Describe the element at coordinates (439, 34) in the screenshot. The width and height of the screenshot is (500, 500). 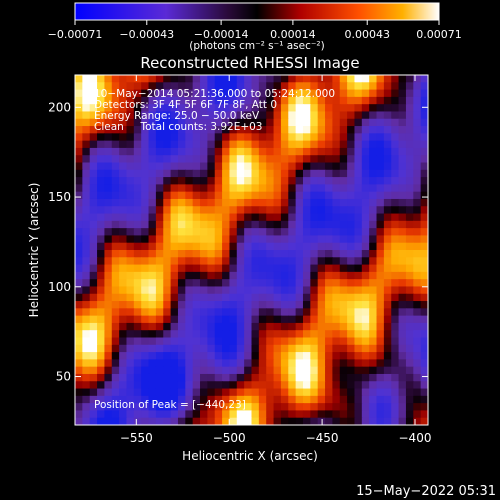
I see `colorbar-tick-label: 0.00071` at that location.